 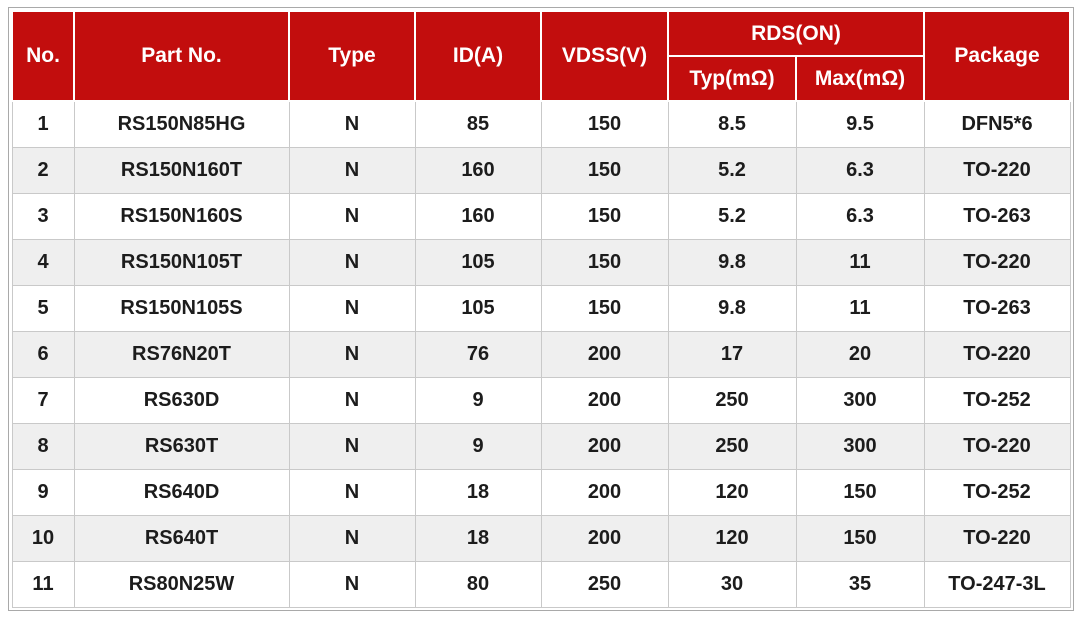 What do you see at coordinates (604, 56) in the screenshot?
I see `header-vdss-v: VDSS(V)` at bounding box center [604, 56].